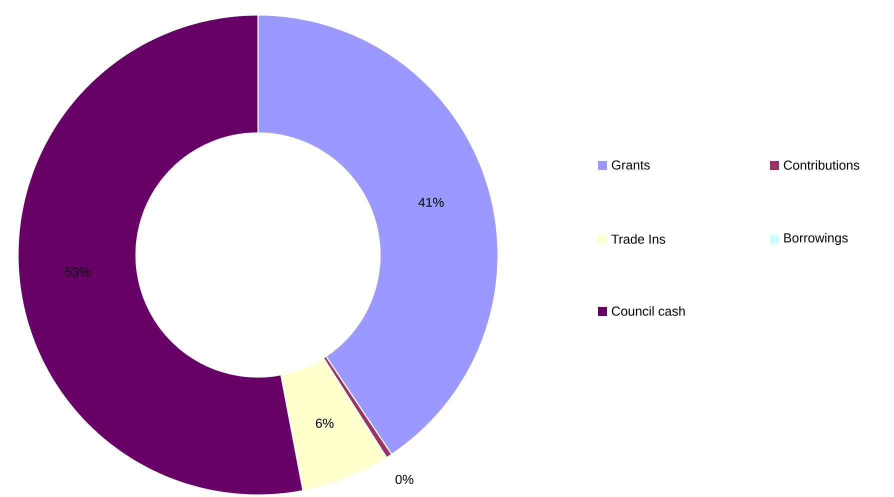 This screenshot has width=894, height=497. Describe the element at coordinates (648, 311) in the screenshot. I see `legend-label: Council cash` at that location.